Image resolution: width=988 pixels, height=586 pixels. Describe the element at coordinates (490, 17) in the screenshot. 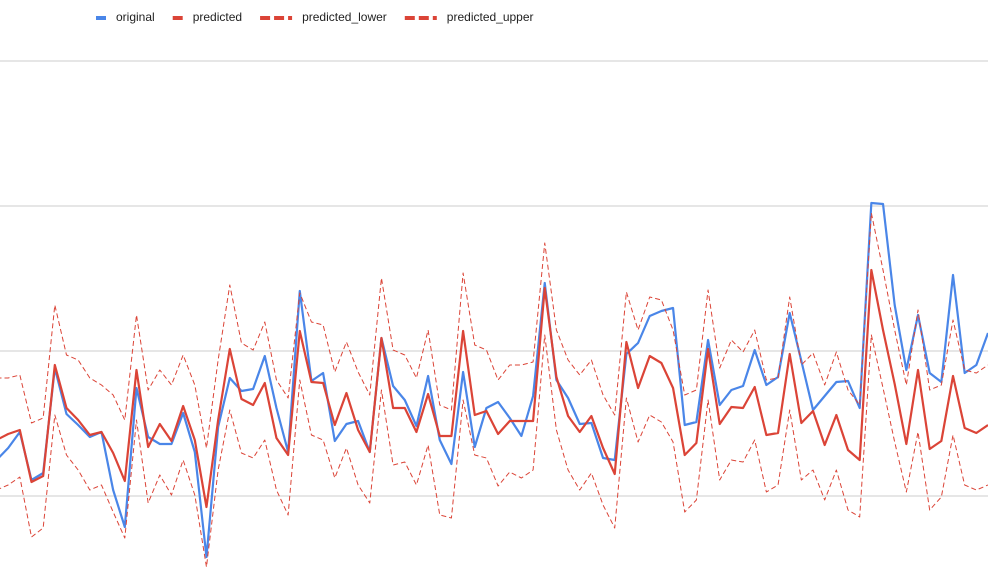

I see `legend-label: predicted_upper` at that location.